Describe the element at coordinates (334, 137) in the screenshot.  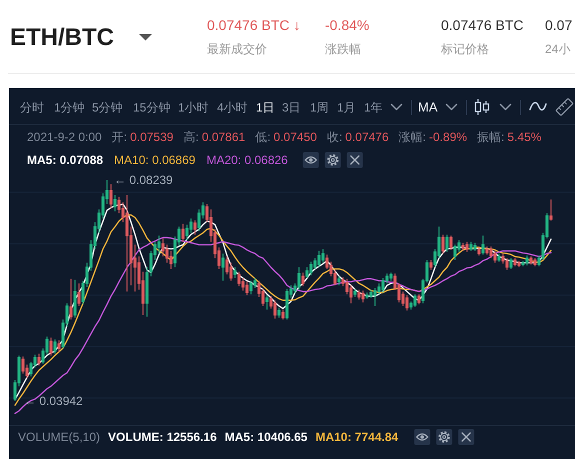
I see `info-key-label: 收:` at that location.